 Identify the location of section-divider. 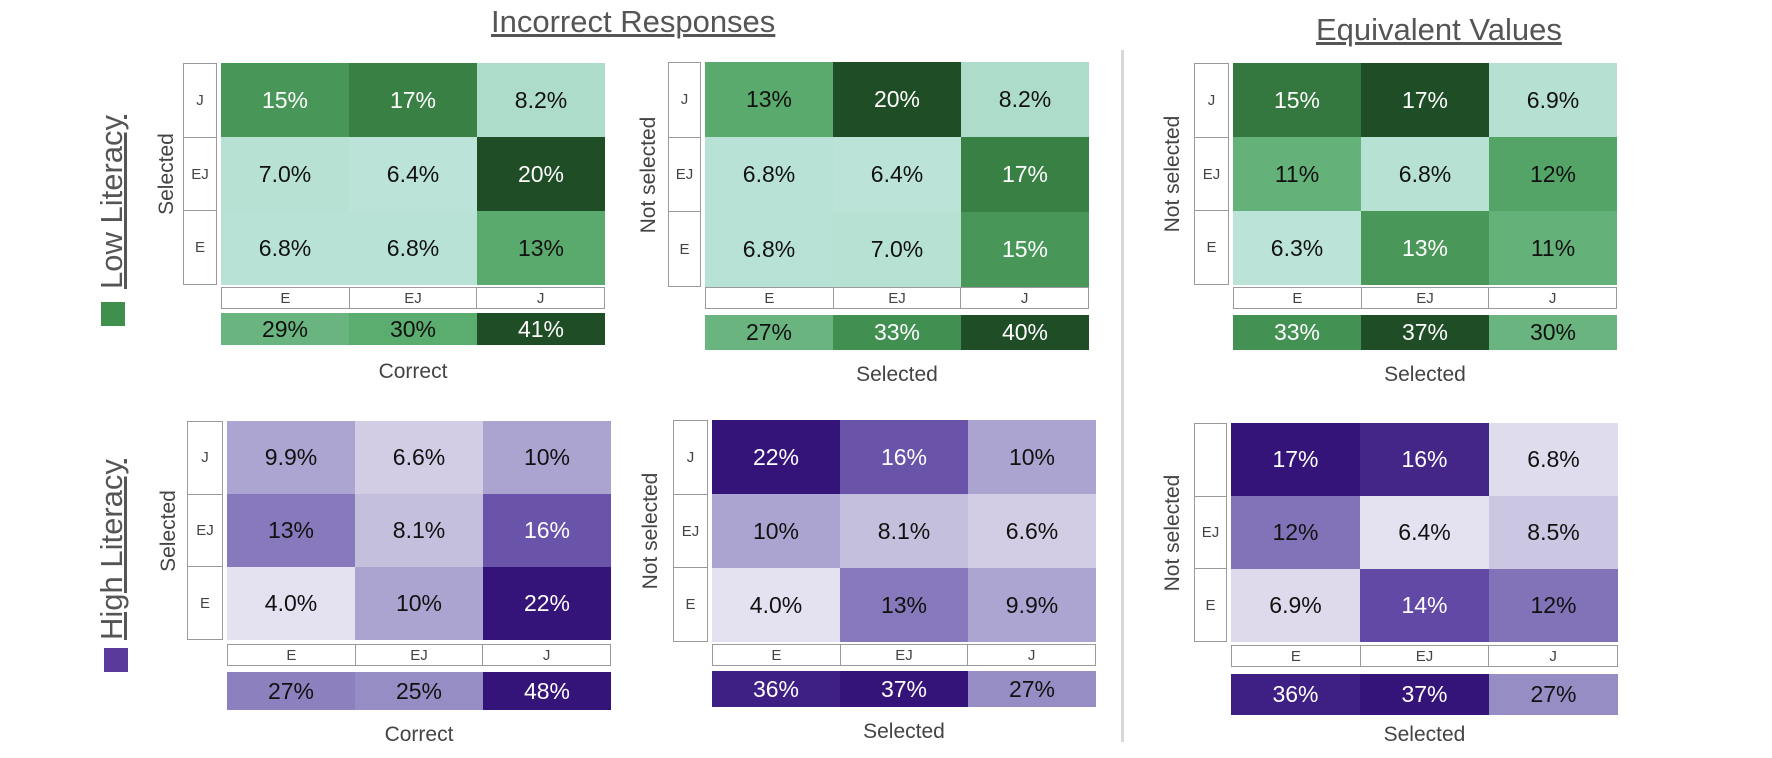
(1122, 396).